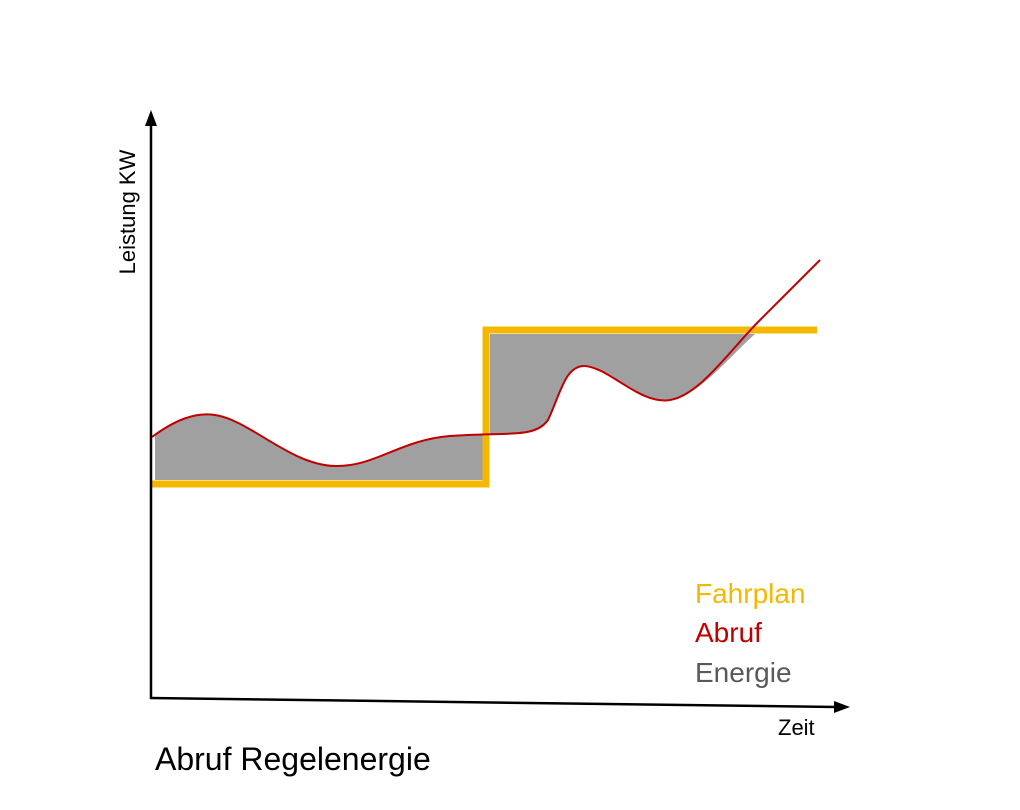 The height and width of the screenshot is (810, 1020). I want to click on legend-entry: Fahrplan, so click(750, 593).